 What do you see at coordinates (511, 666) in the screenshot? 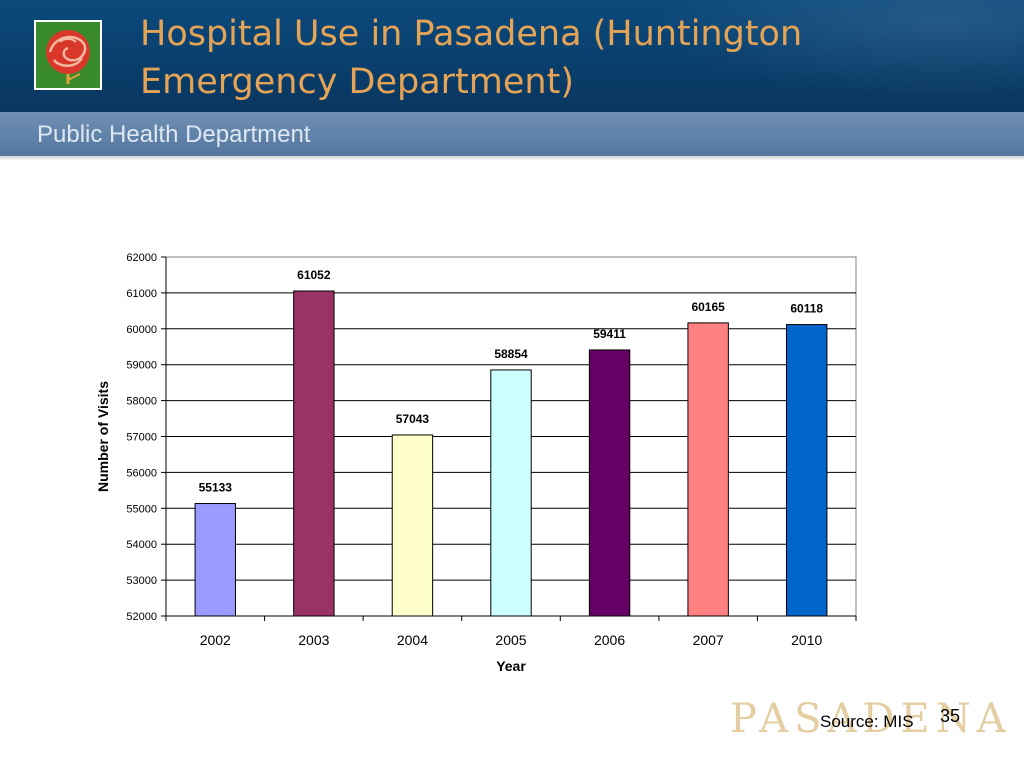
I see `x-axis-title: Year` at bounding box center [511, 666].